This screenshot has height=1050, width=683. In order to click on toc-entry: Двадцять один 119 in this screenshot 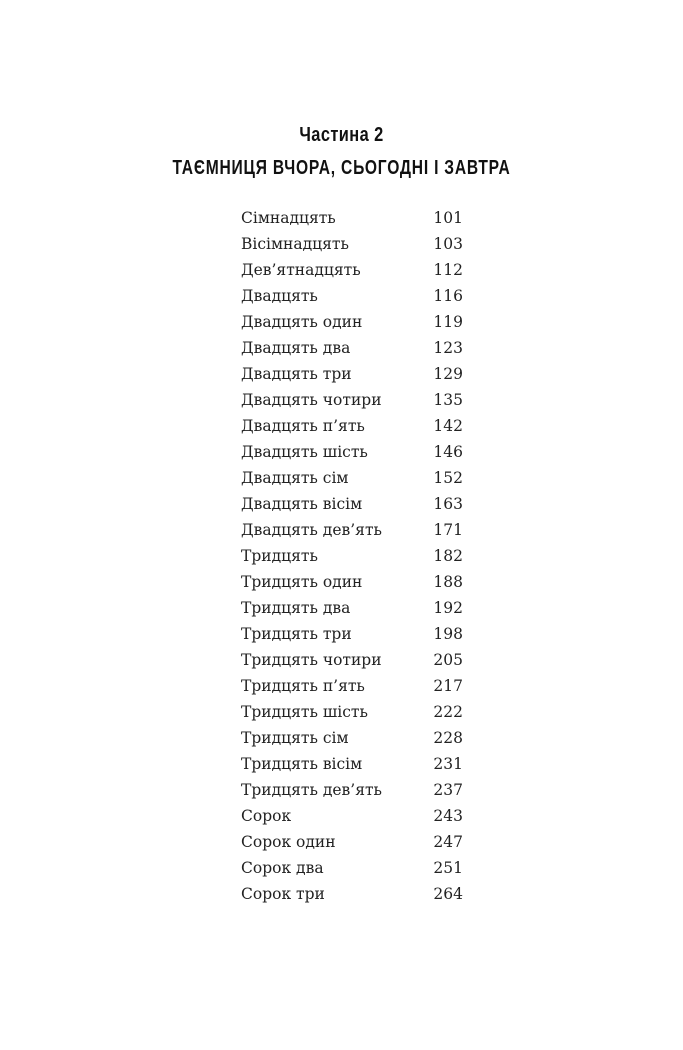, I will do `click(352, 322)`.